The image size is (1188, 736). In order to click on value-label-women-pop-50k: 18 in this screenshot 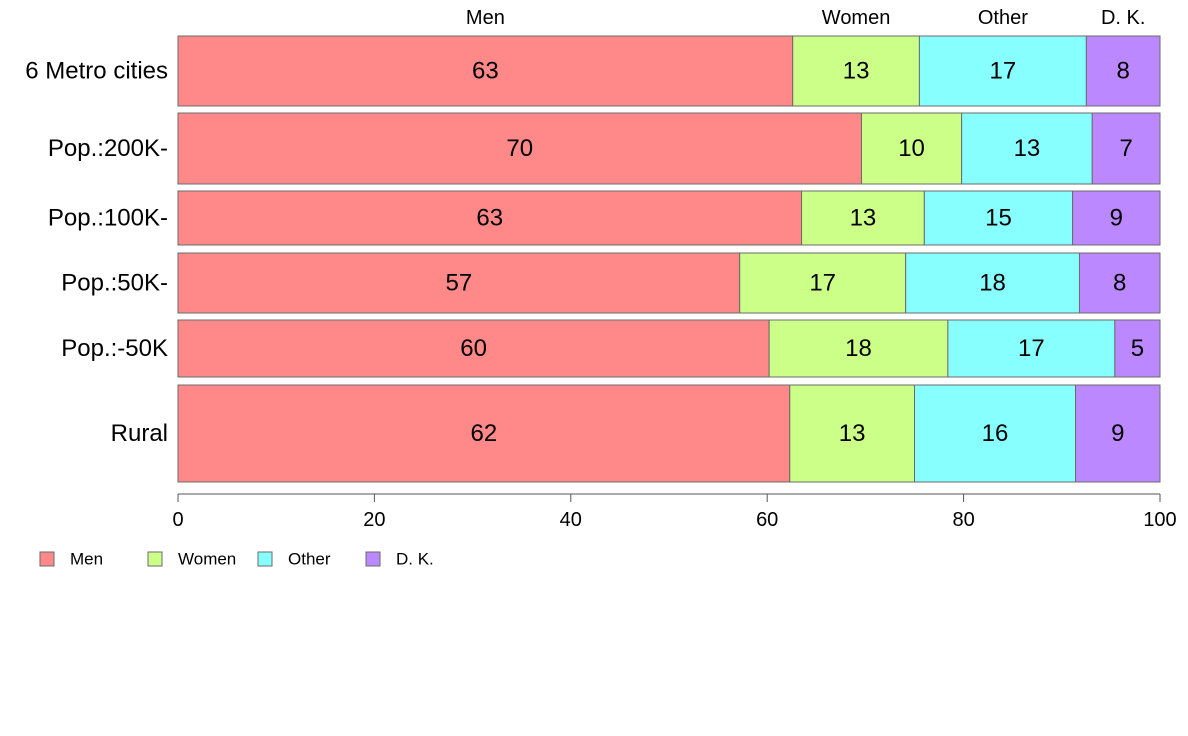, I will do `click(858, 348)`.